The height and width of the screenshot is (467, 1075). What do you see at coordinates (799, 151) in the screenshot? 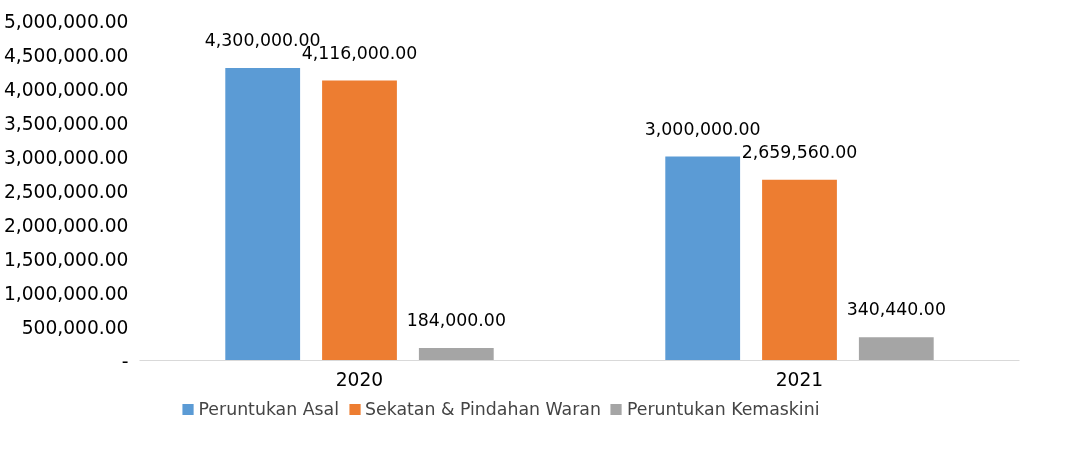
I see `data-label: 2,659,560.00` at bounding box center [799, 151].